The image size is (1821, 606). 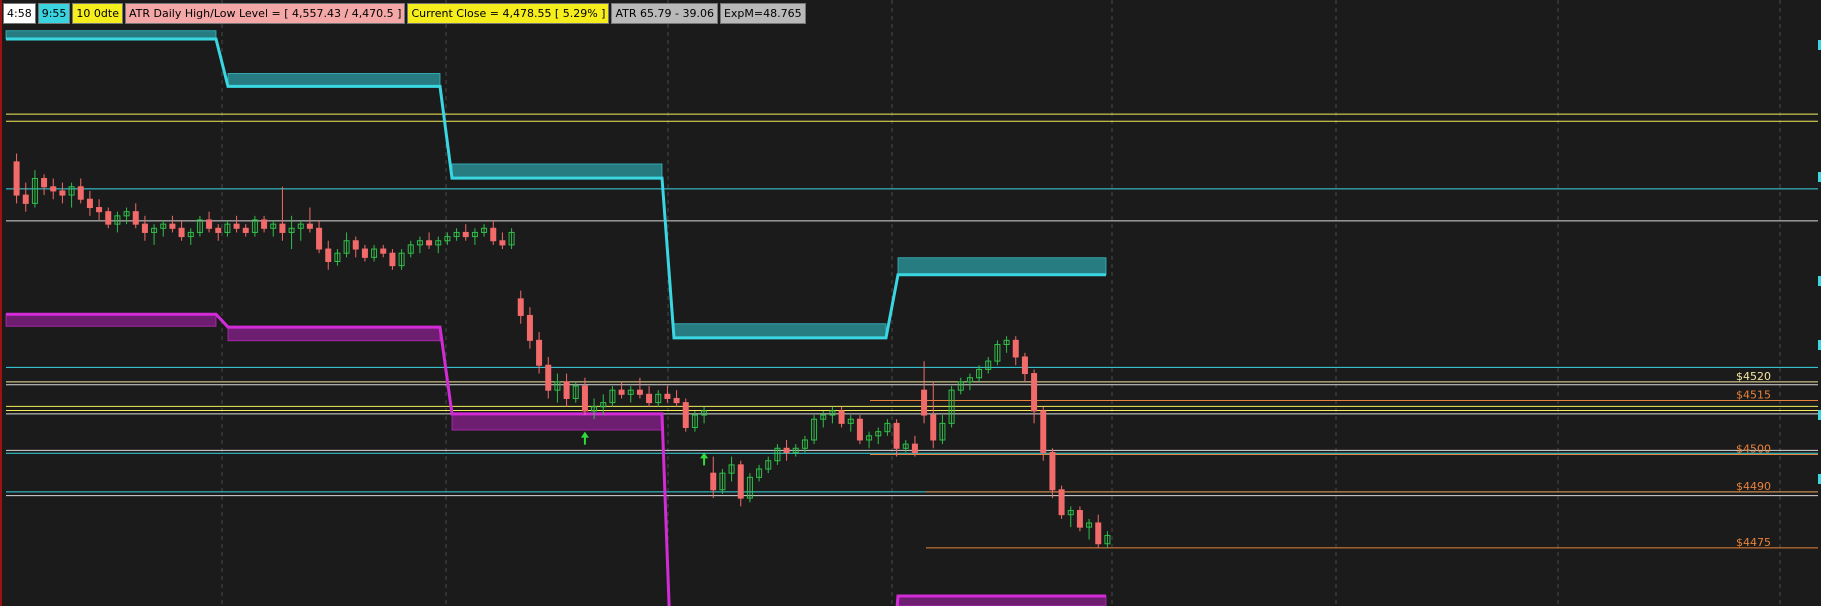 What do you see at coordinates (704, 459) in the screenshot?
I see `up-arrow-icon` at bounding box center [704, 459].